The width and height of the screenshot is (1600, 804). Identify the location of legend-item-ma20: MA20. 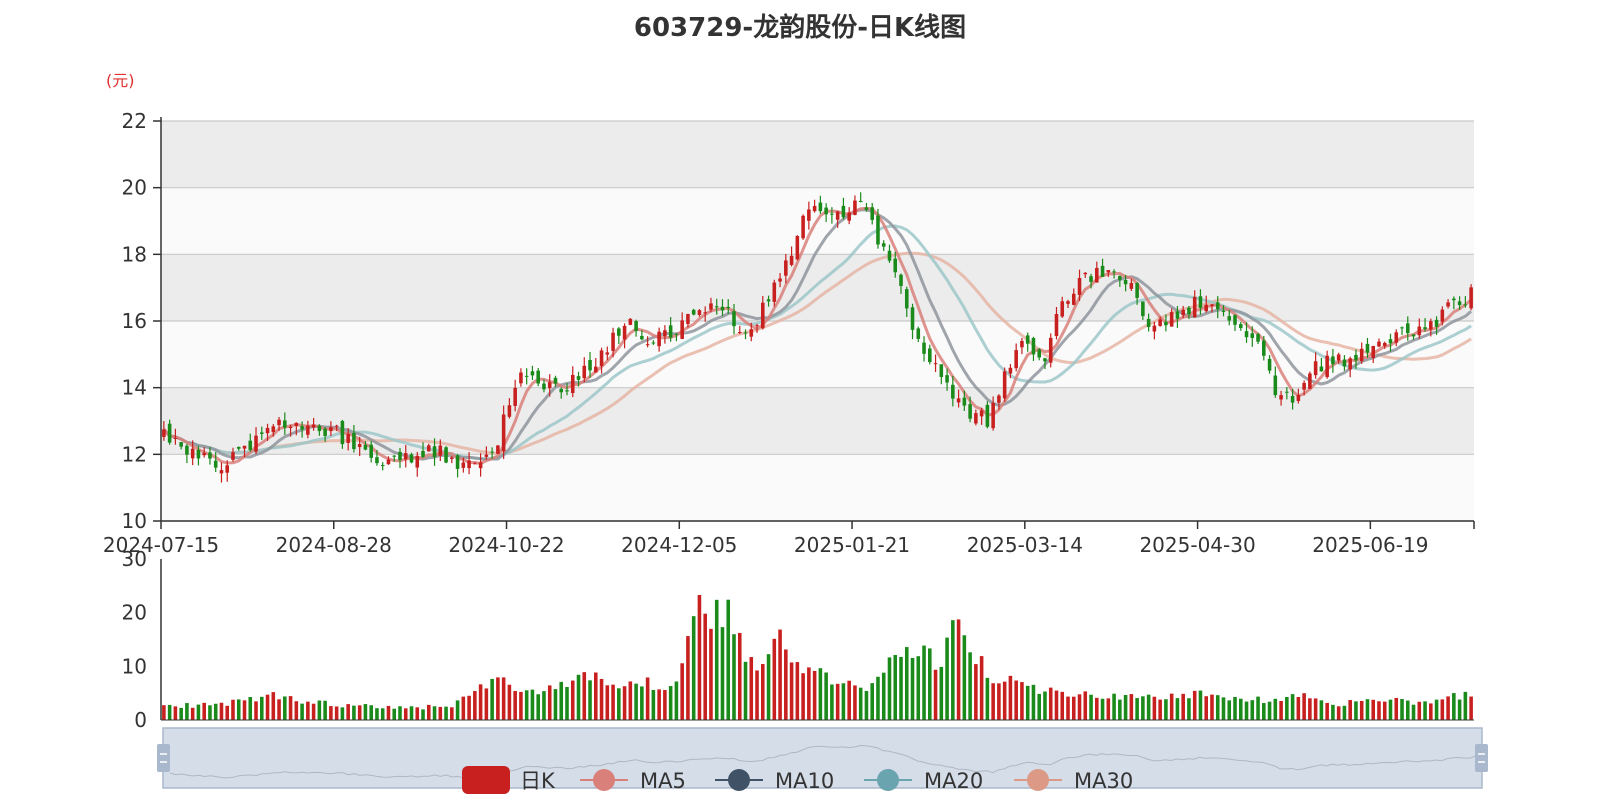
(923, 781).